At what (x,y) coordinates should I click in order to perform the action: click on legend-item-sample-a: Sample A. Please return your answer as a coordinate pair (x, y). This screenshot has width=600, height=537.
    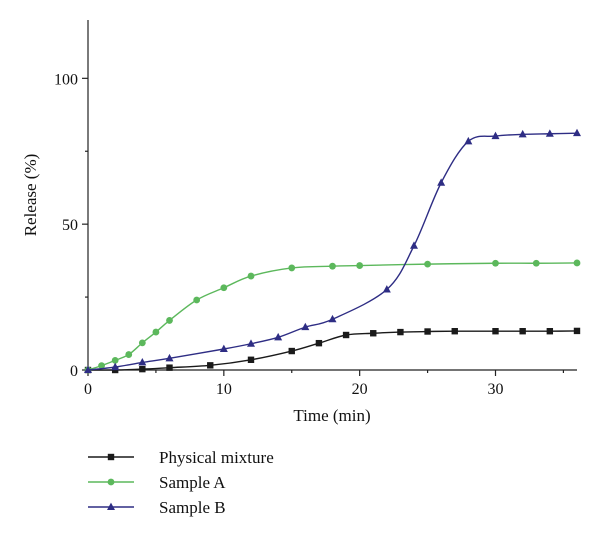
    Looking at the image, I should click on (157, 482).